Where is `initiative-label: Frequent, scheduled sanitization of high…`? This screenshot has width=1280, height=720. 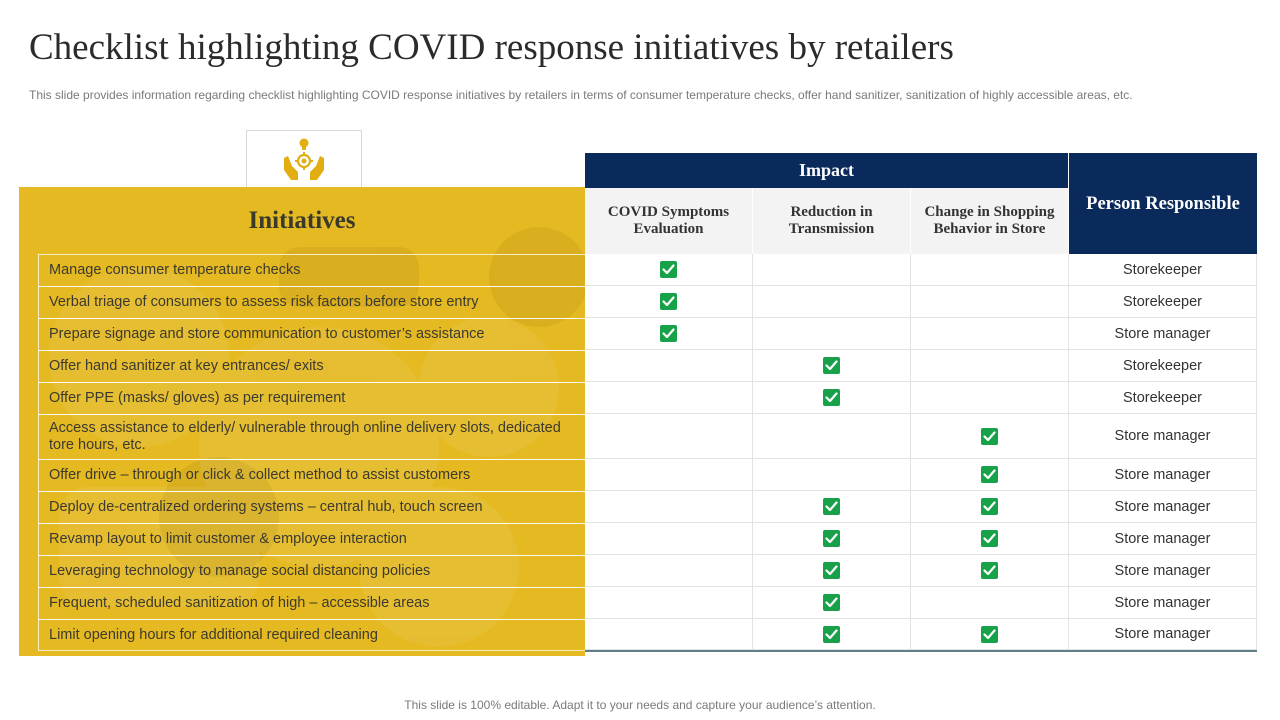 initiative-label: Frequent, scheduled sanitization of high… is located at coordinates (311, 603).